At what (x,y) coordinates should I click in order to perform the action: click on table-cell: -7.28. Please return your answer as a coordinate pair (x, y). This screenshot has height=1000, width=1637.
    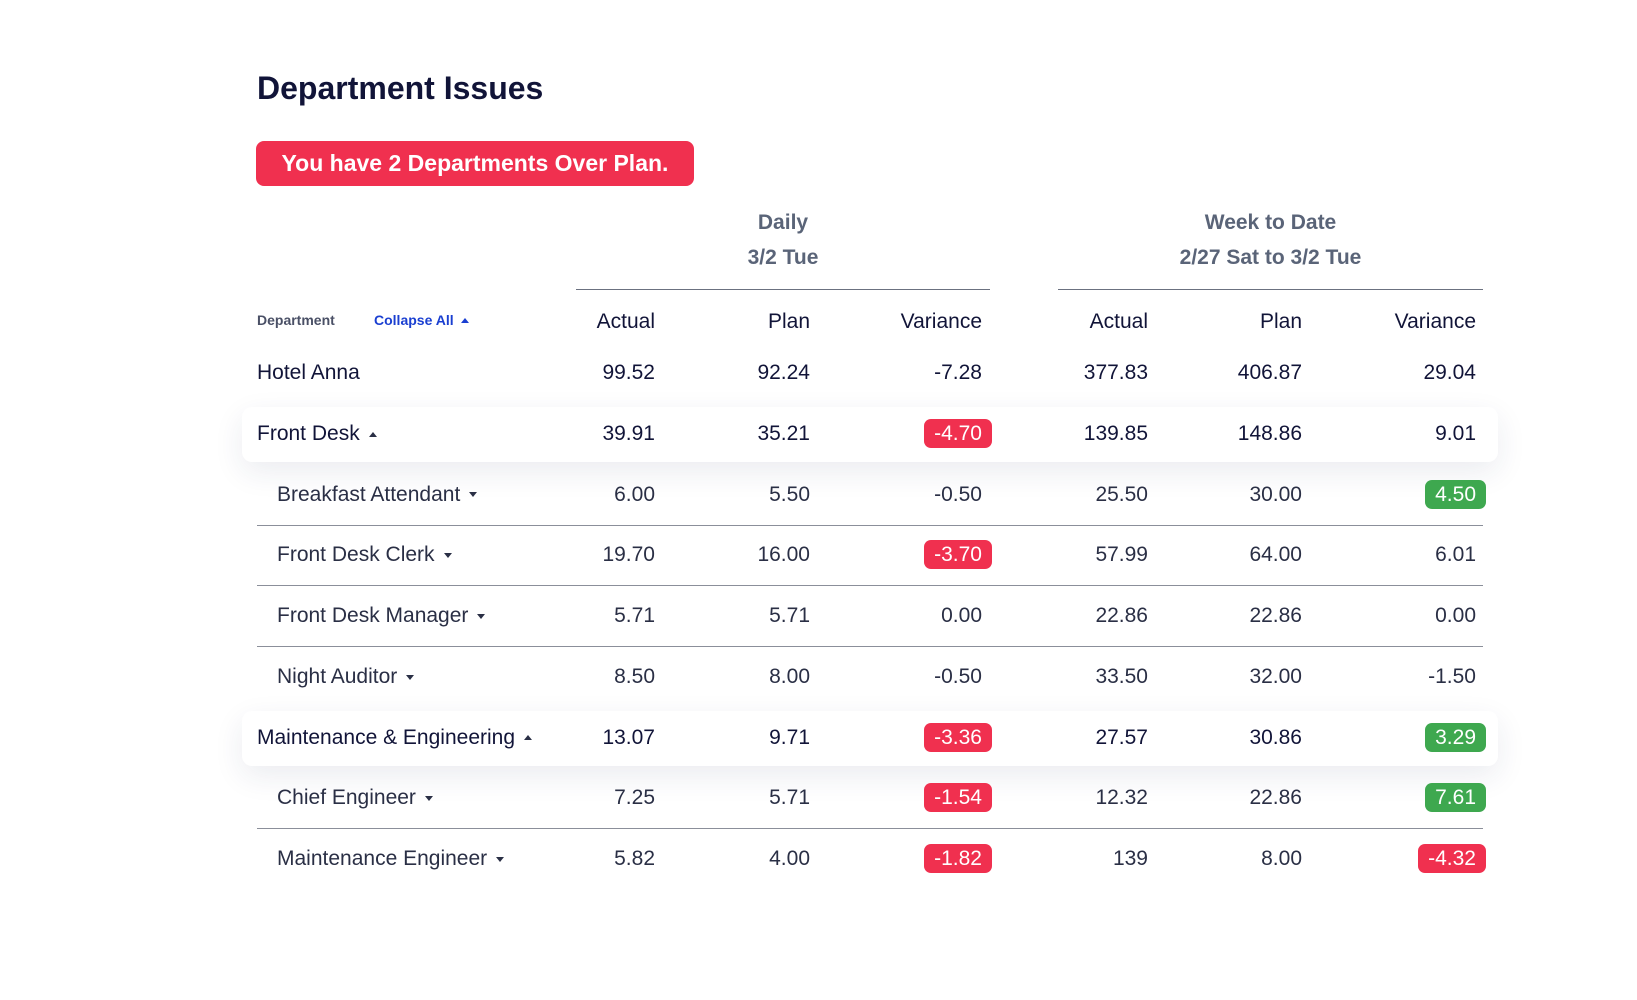
    Looking at the image, I should click on (958, 373).